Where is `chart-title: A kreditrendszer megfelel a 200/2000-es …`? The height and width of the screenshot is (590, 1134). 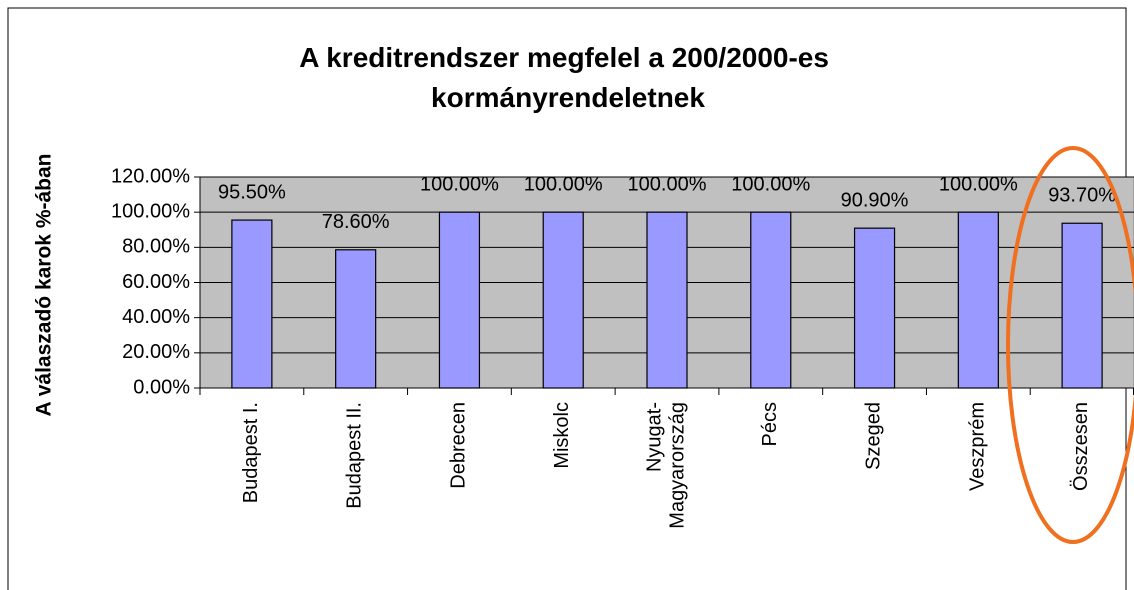
chart-title: A kreditrendszer megfelel a 200/2000-es … is located at coordinates (567, 77).